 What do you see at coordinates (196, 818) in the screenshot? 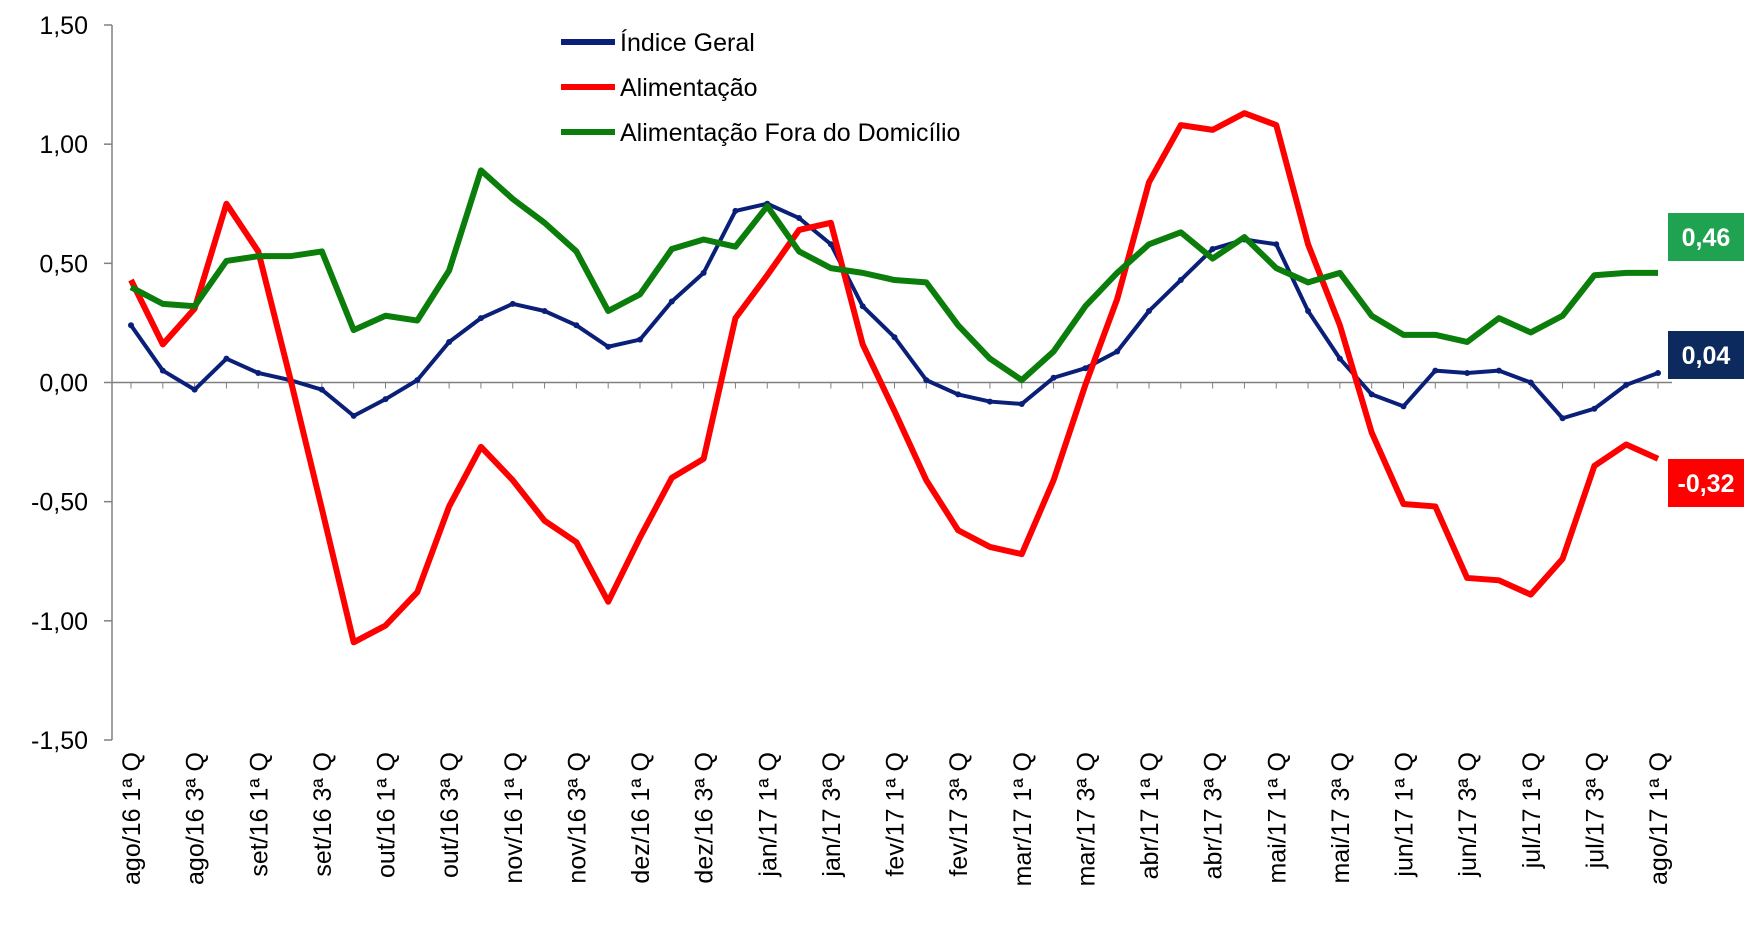
I see `x-tick-label: ago/16 3ª Q` at bounding box center [196, 818].